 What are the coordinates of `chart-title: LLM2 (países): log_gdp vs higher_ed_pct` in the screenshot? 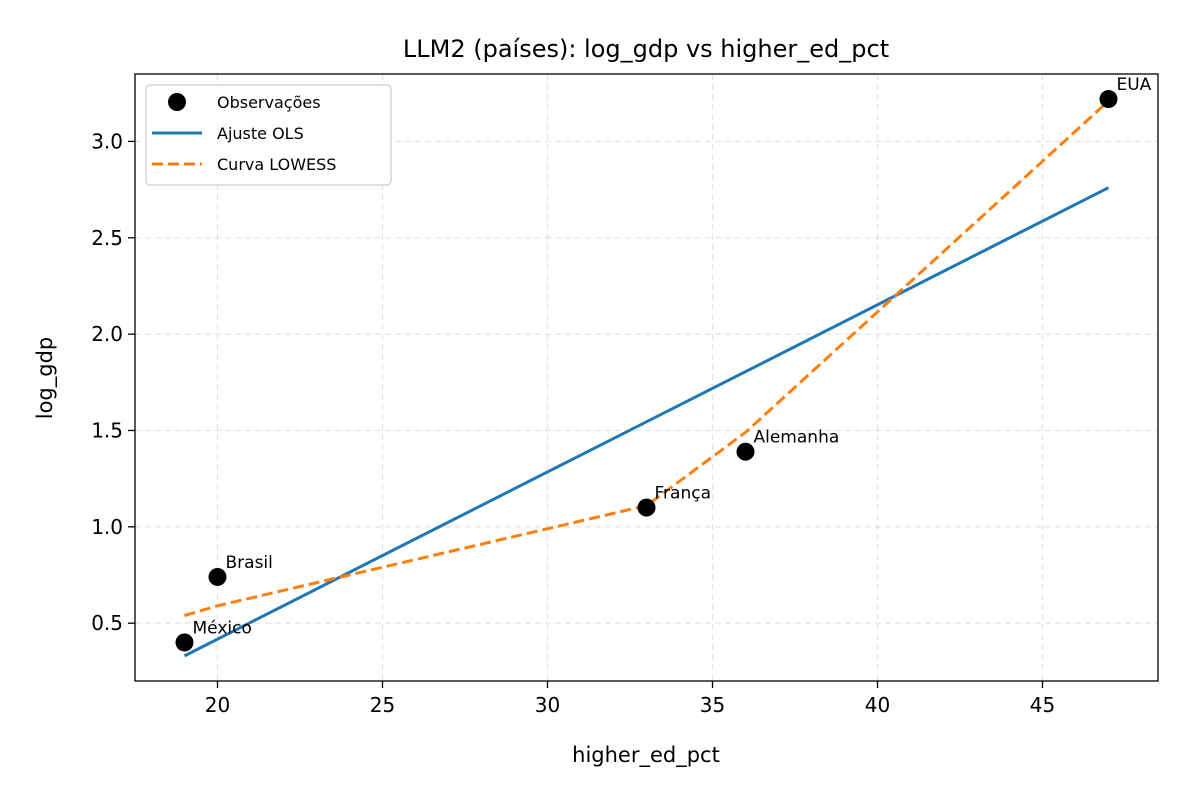 It's located at (646, 49).